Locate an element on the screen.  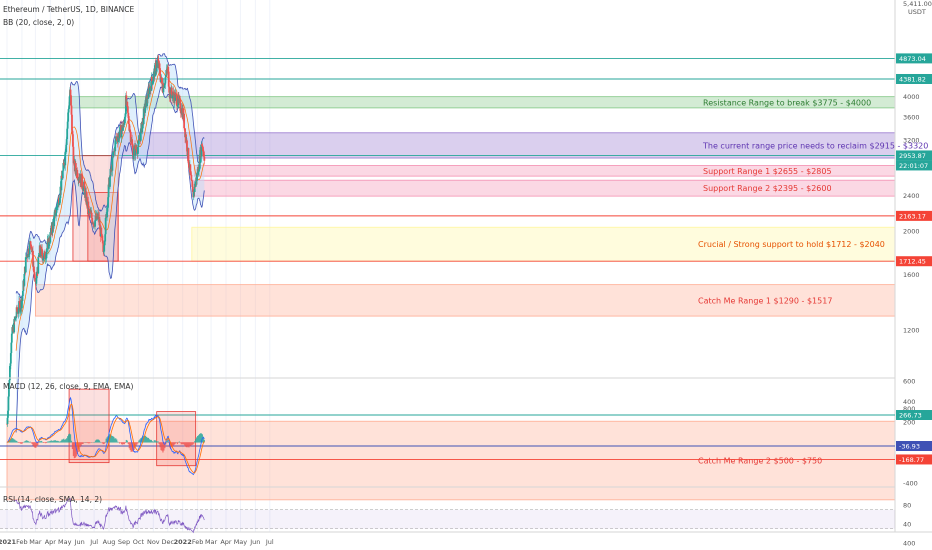
macd-tag-bg is located at coordinates (914, 415).